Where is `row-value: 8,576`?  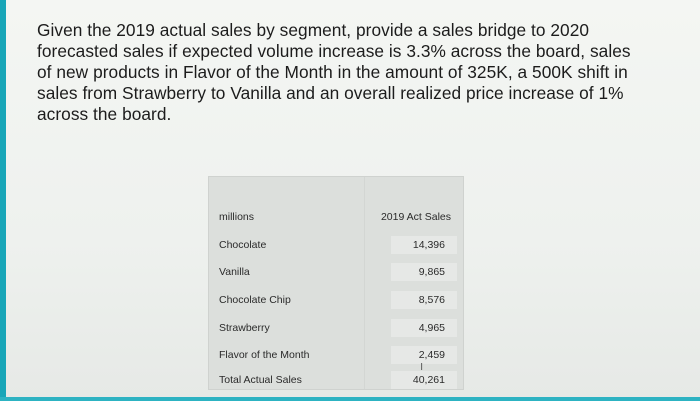 row-value: 8,576 is located at coordinates (431, 300).